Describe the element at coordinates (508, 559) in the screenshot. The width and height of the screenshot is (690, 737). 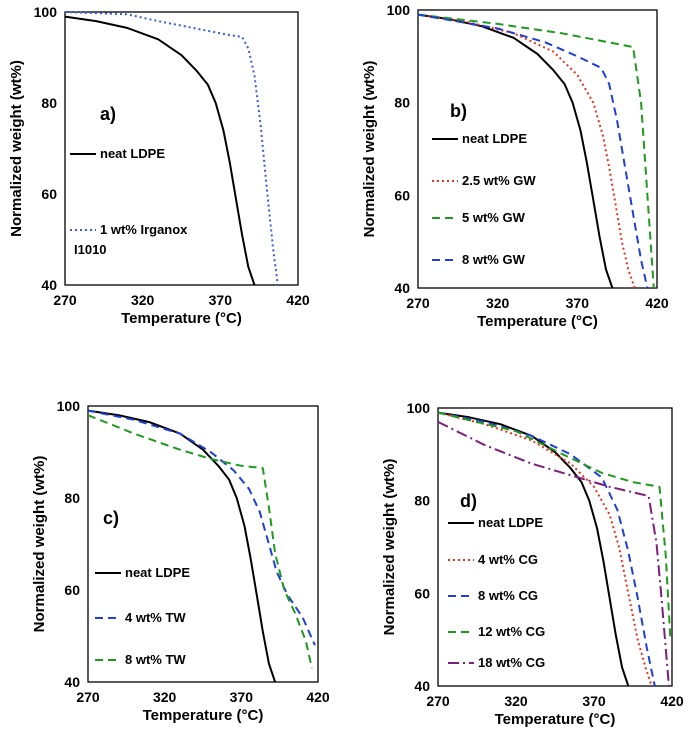
I see `legend-label: 4 wt% CG` at that location.